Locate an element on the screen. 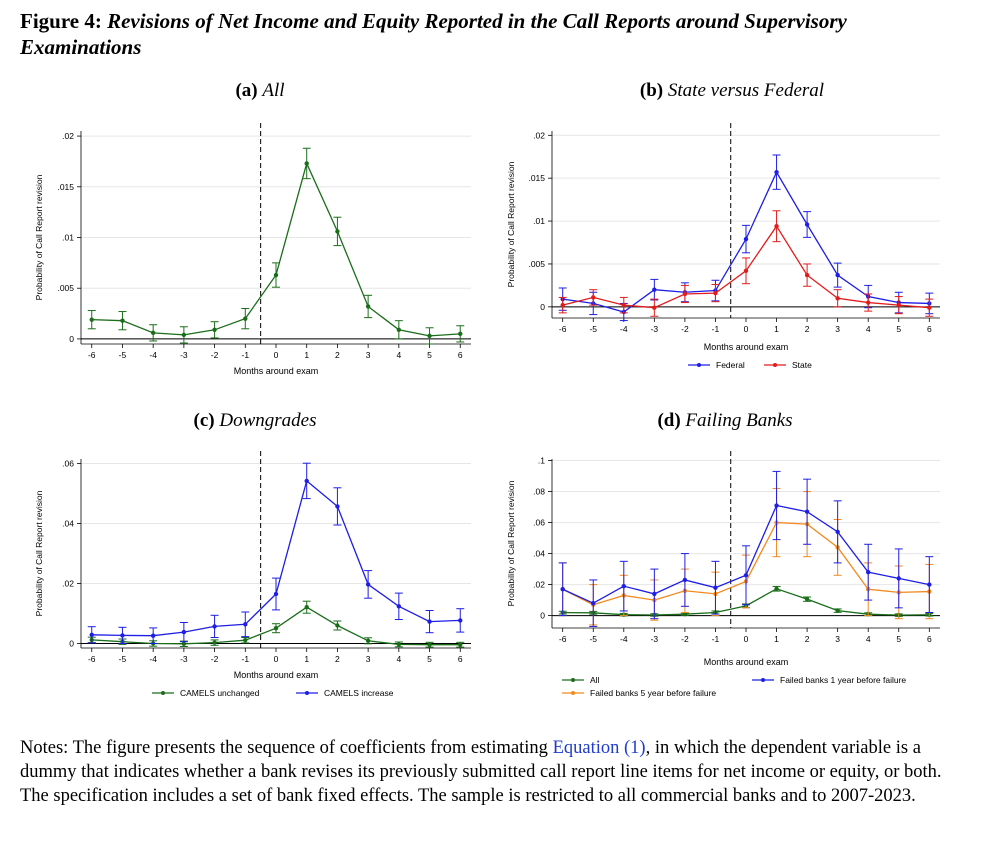 This screenshot has width=992, height=849. series-federal is located at coordinates (746, 238).